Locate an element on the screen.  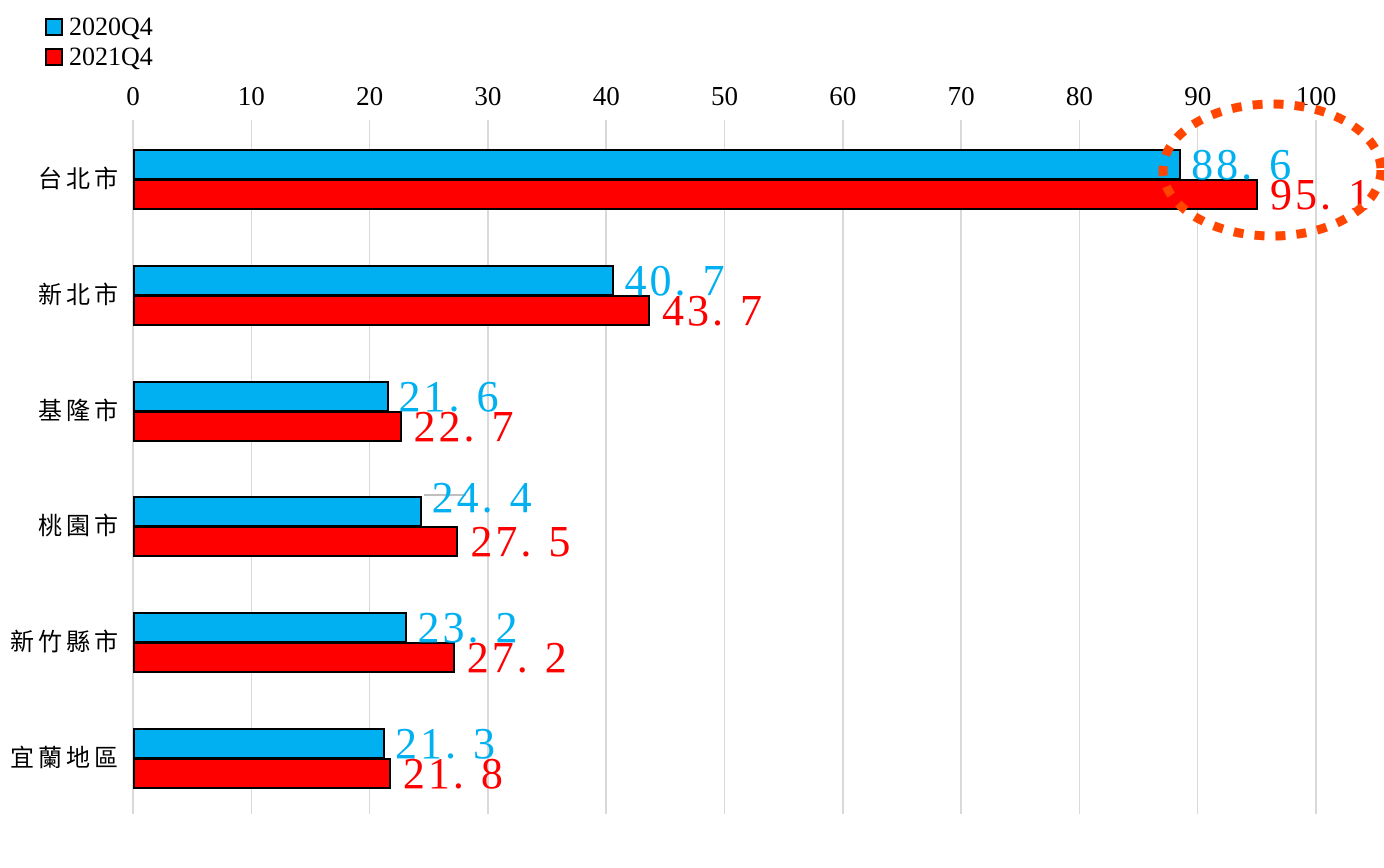
category-label-4: 新竹縣市 is located at coordinates (66, 643).